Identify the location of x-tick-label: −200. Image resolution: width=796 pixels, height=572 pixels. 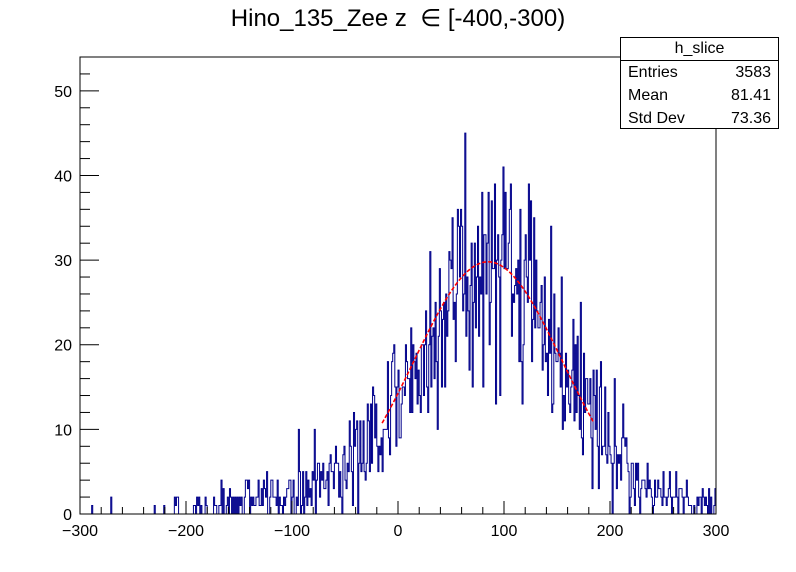
(186, 531).